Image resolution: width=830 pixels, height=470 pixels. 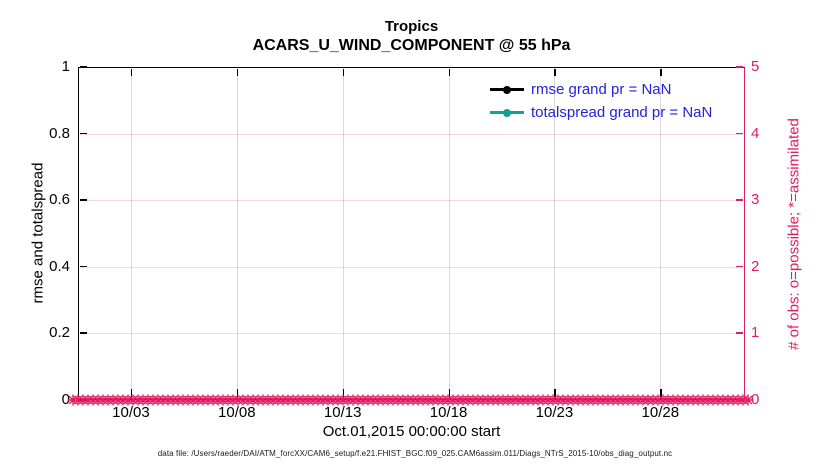 I want to click on legend-entry-rmse: rmse grand pr = NaN, so click(x=601, y=89).